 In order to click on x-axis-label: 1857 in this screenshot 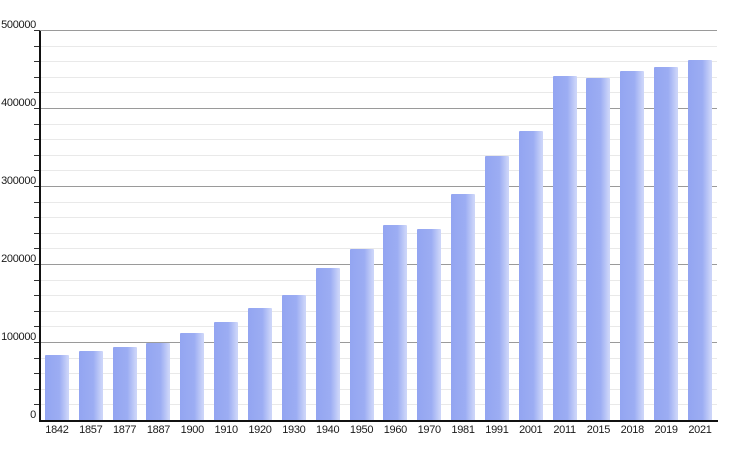, I will do `click(91, 430)`.